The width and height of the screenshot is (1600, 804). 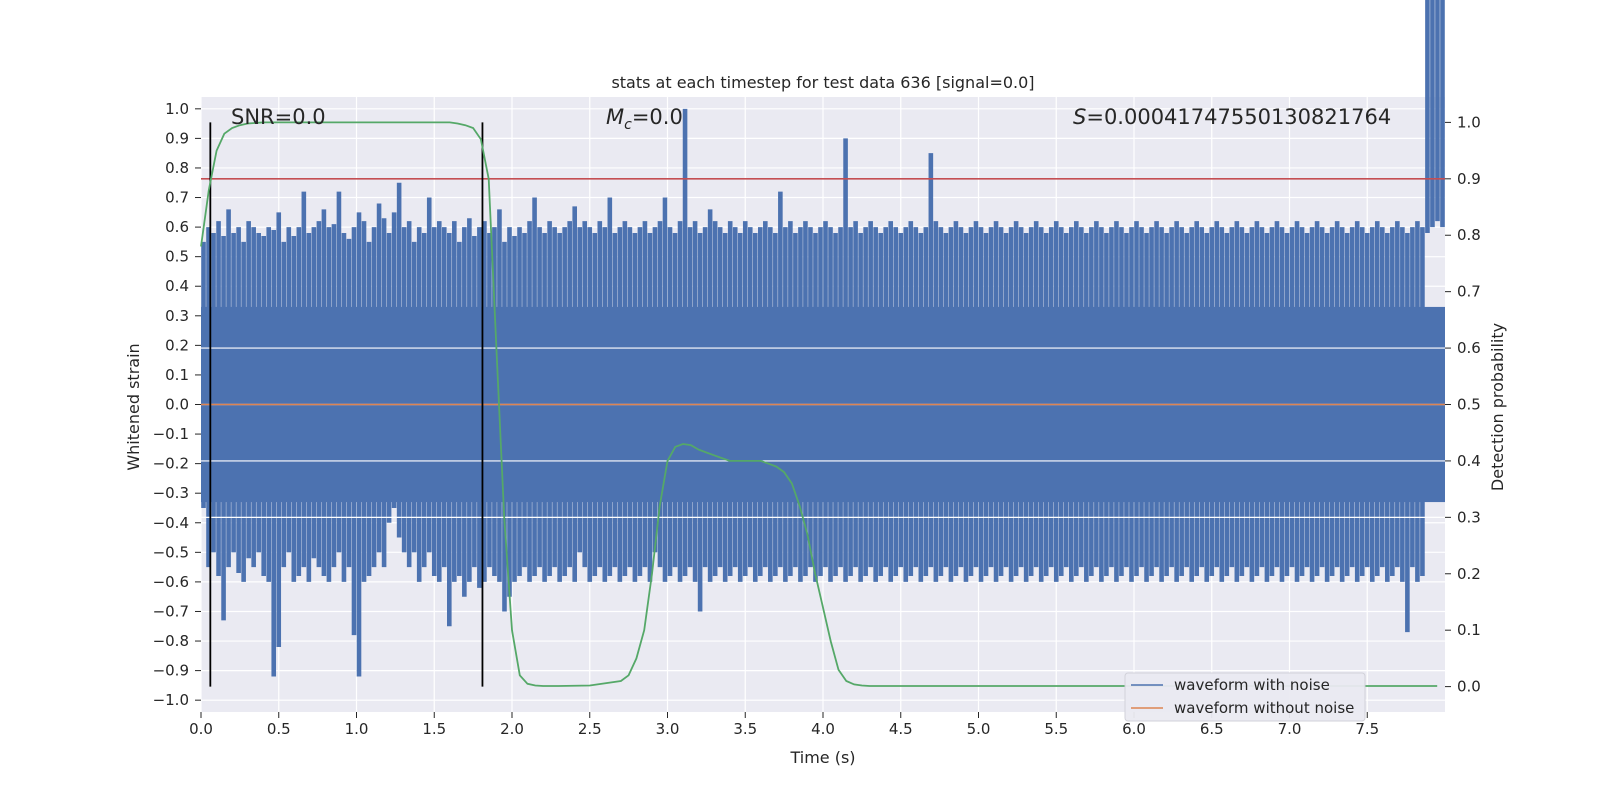 I want to click on y2-tick-label: 0.1, so click(x=1469, y=630).